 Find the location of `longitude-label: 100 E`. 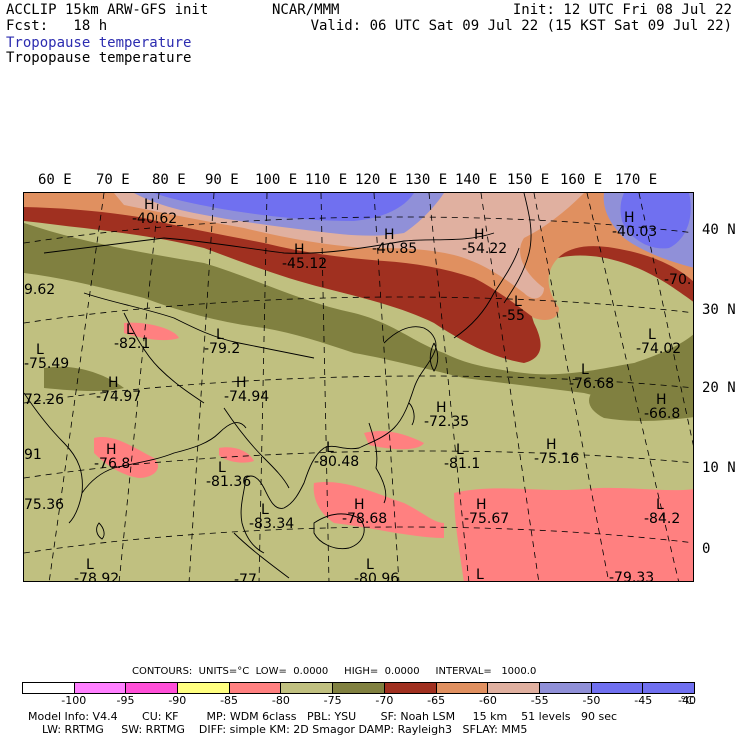

longitude-label: 100 E is located at coordinates (276, 180).